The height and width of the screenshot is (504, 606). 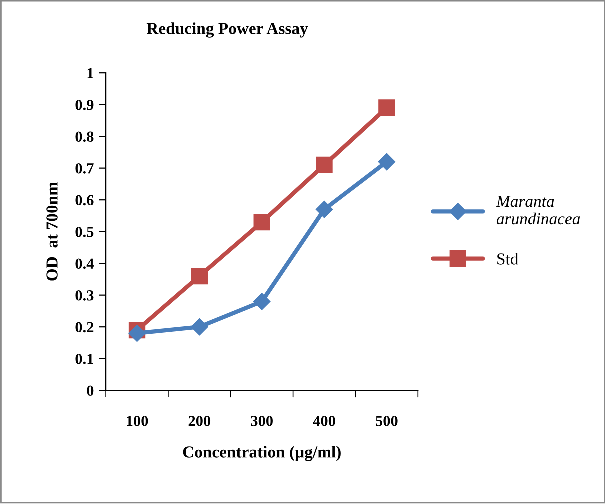 What do you see at coordinates (90, 391) in the screenshot?
I see `y-tick-label: 0` at bounding box center [90, 391].